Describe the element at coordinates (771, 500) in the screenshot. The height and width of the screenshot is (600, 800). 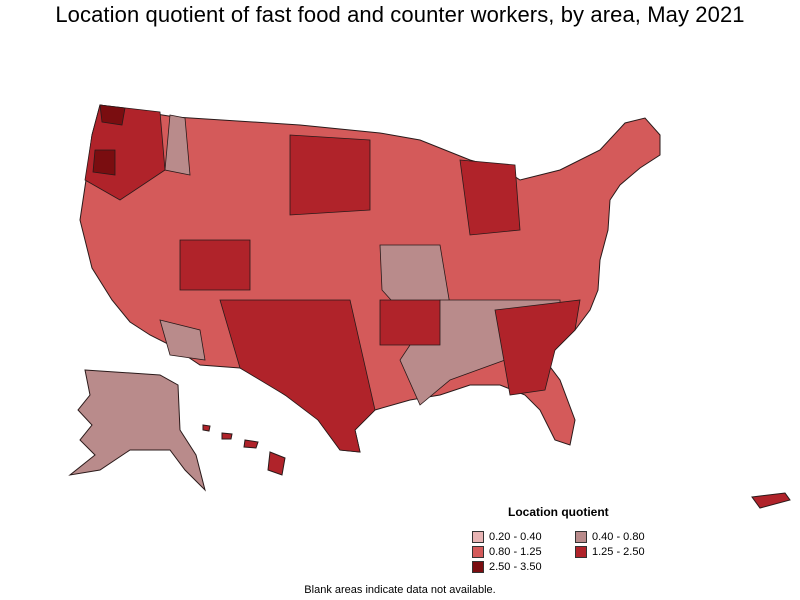
I see `puerto-rico-region` at that location.